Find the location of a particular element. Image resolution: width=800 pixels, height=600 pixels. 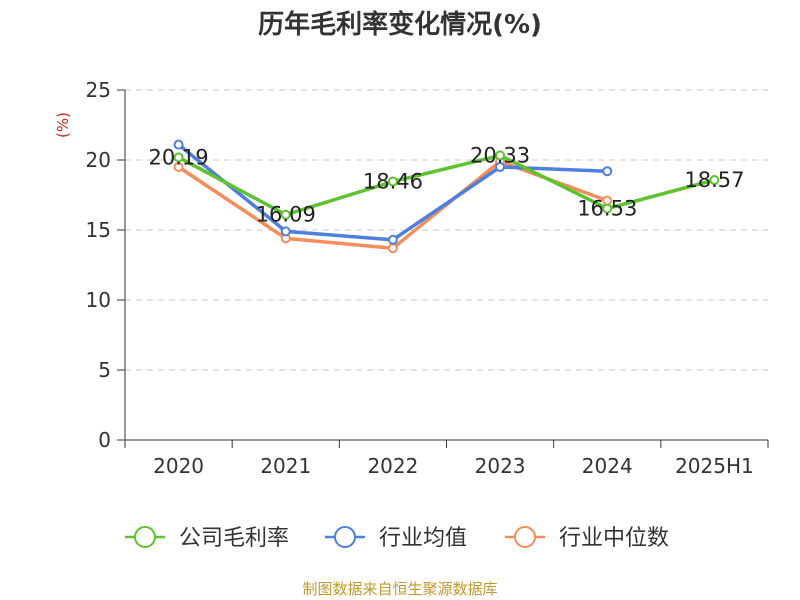

data-label: 20.33 is located at coordinates (500, 155).